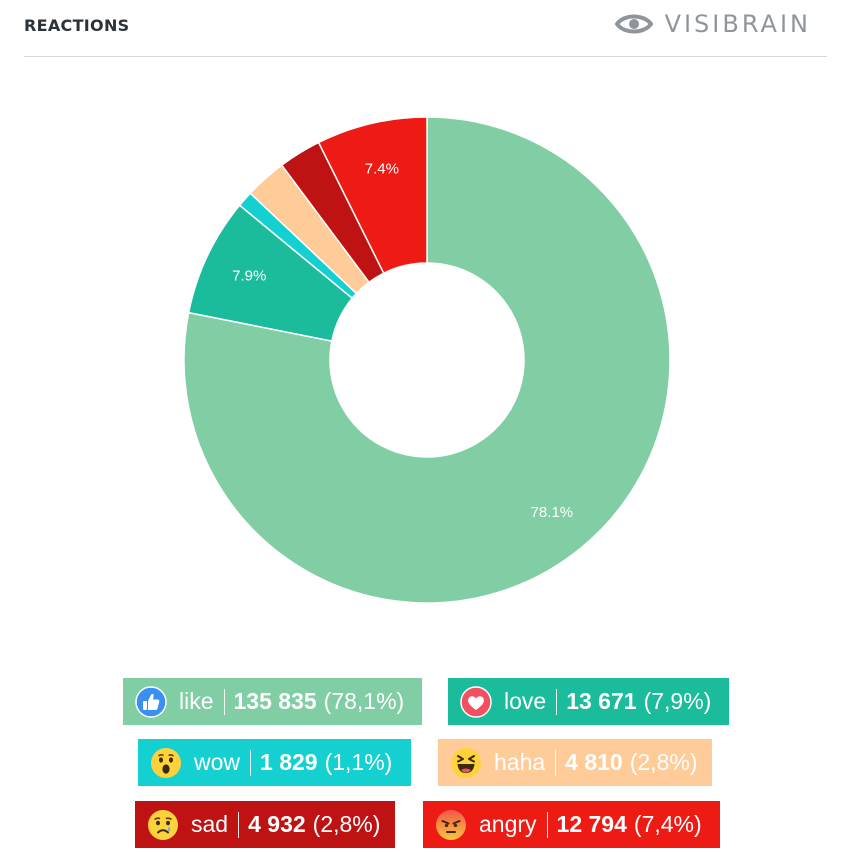 This screenshot has height=852, width=850. Describe the element at coordinates (166, 762) in the screenshot. I see `wow-face-icon` at that location.